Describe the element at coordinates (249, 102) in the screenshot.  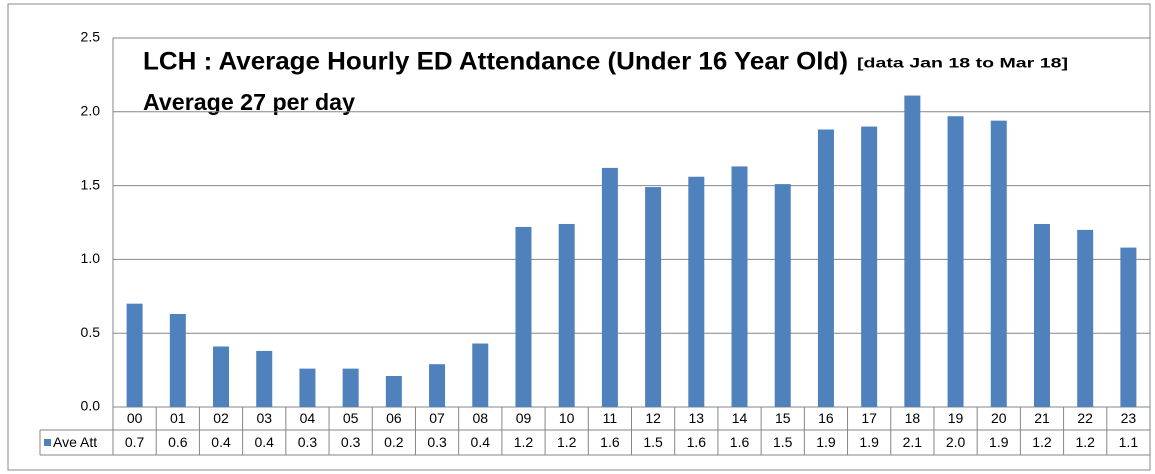
I see `chart-subtitle: Average 27 per day` at that location.